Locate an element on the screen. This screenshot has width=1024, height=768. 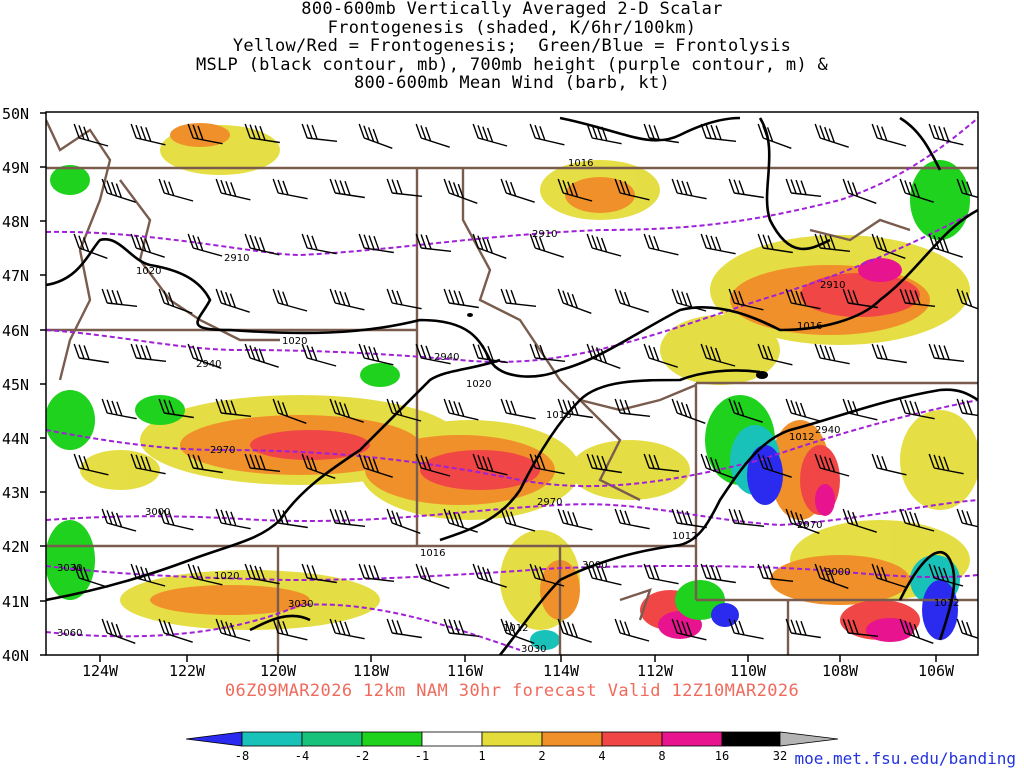
lon-label: 108W is located at coordinates (840, 671).